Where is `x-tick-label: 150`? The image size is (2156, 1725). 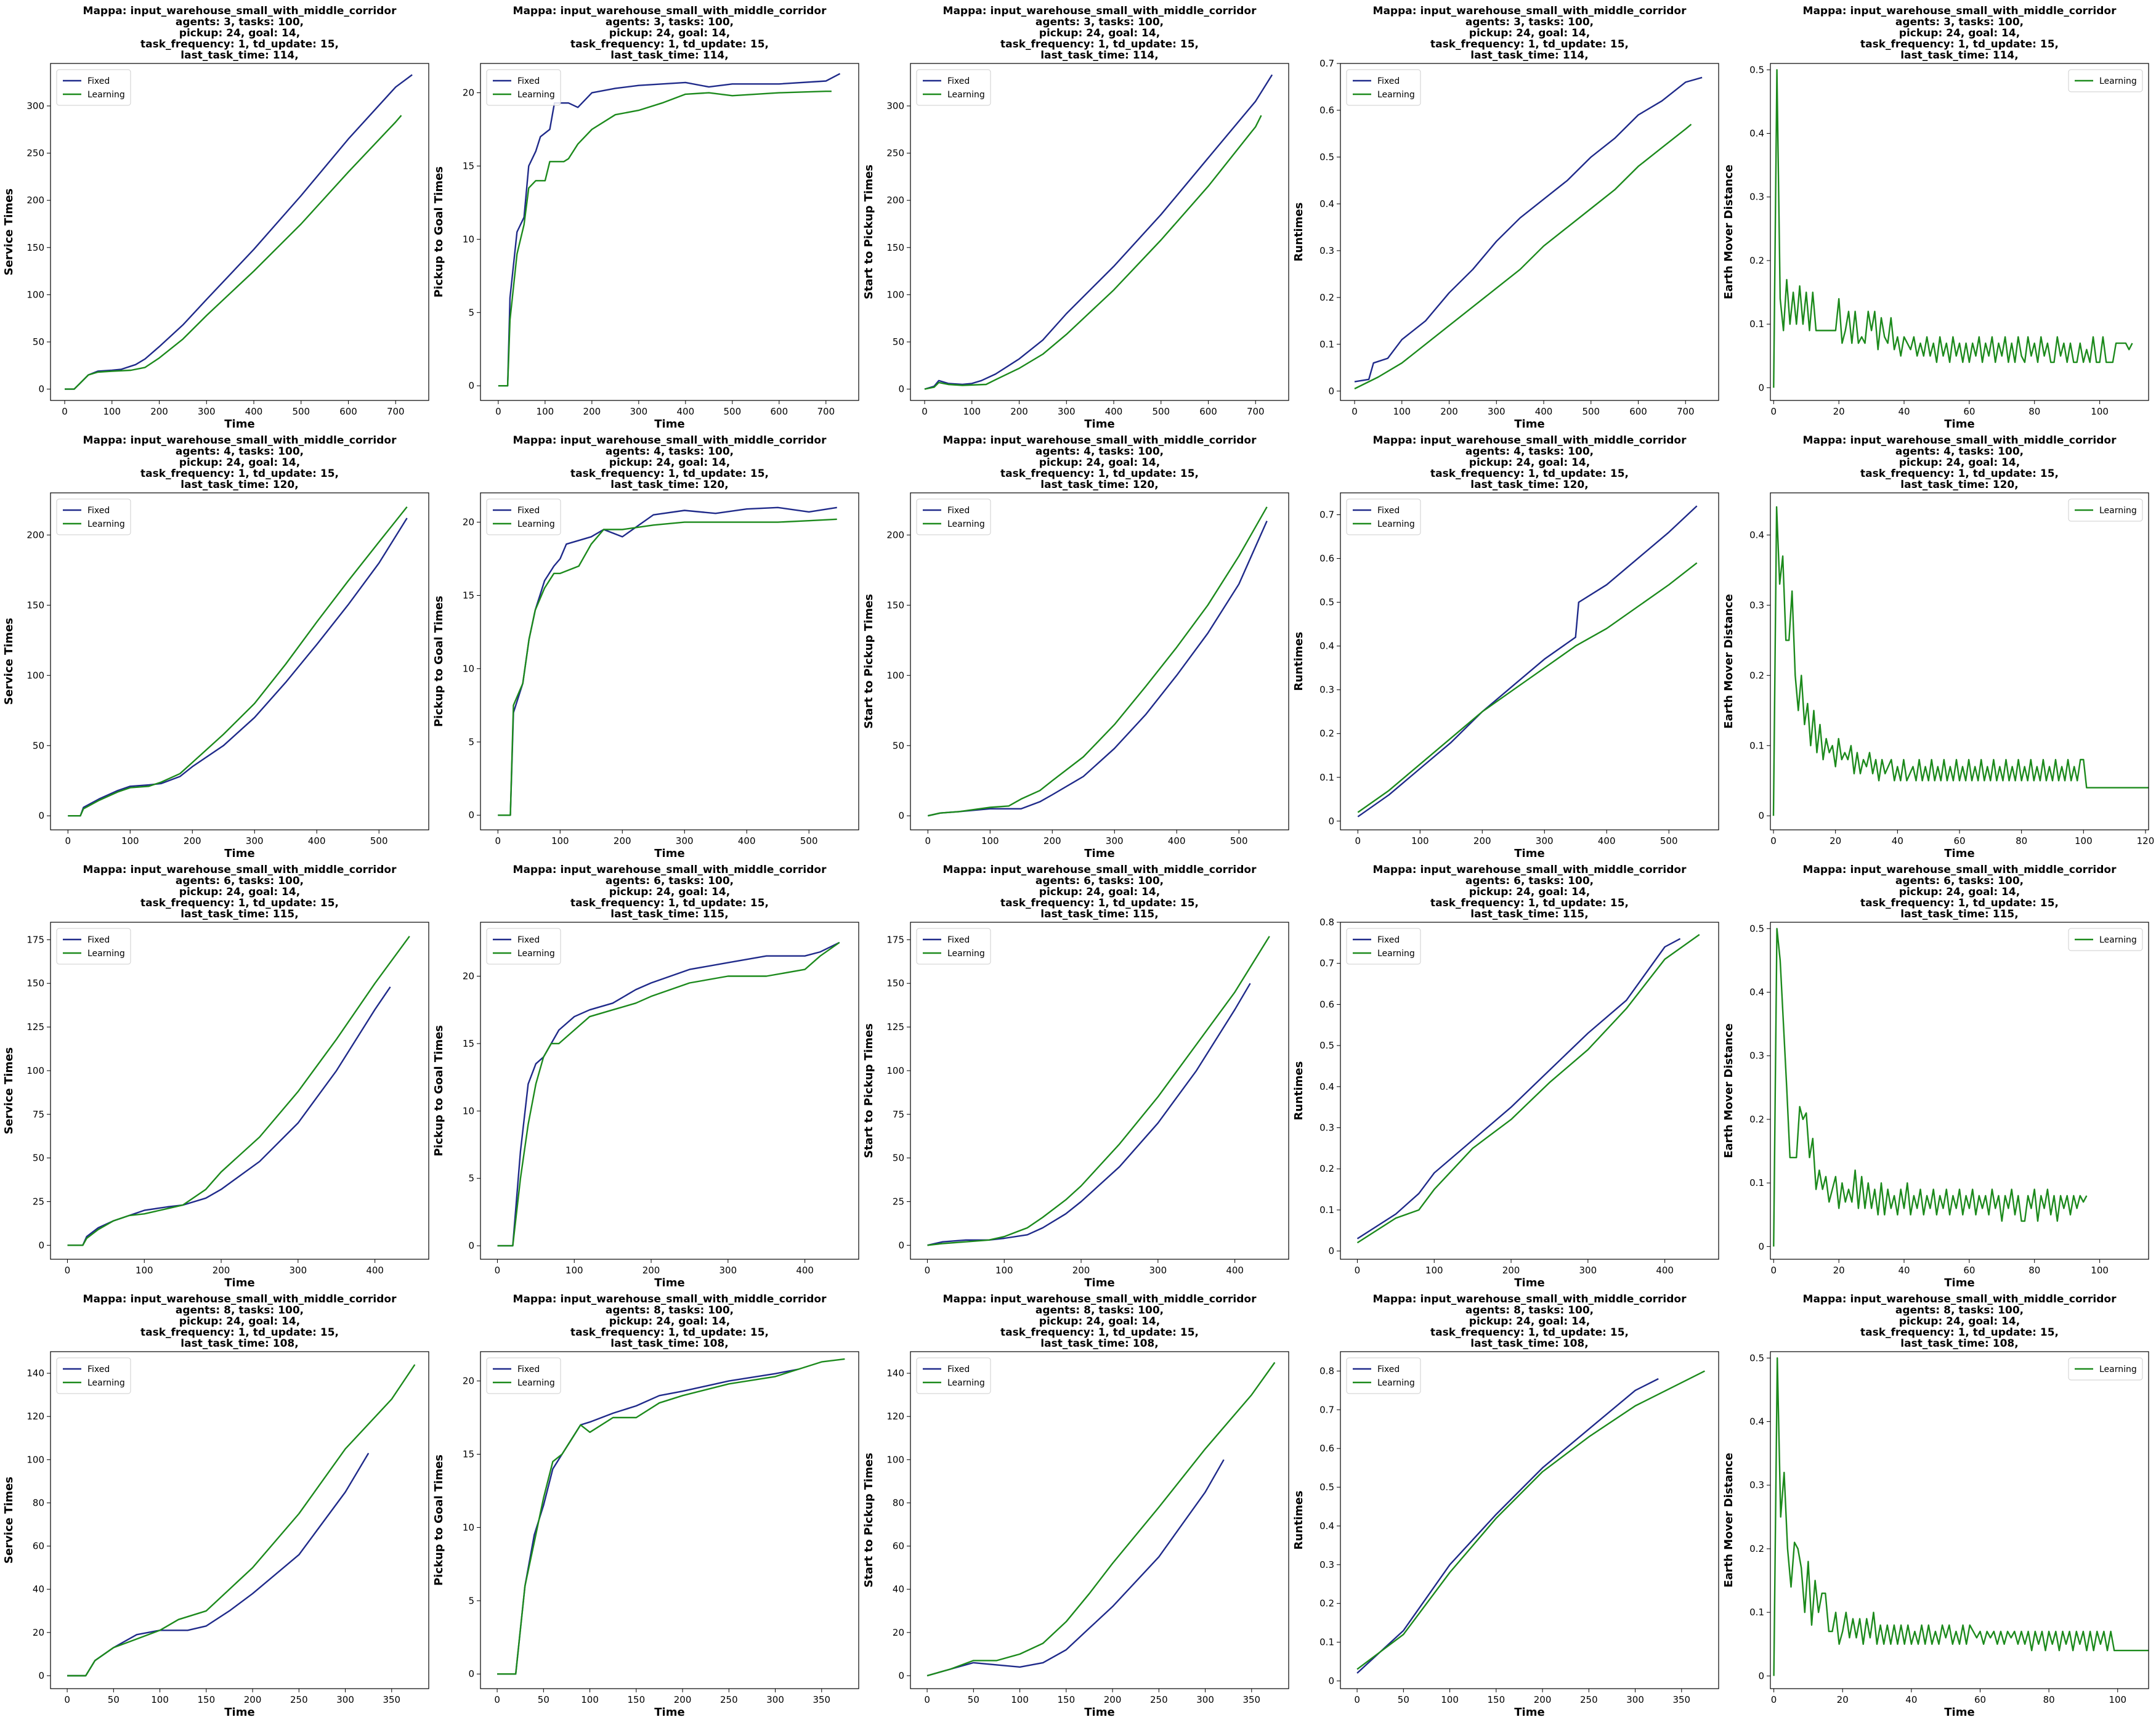
x-tick-label: 150 is located at coordinates (1497, 1700).